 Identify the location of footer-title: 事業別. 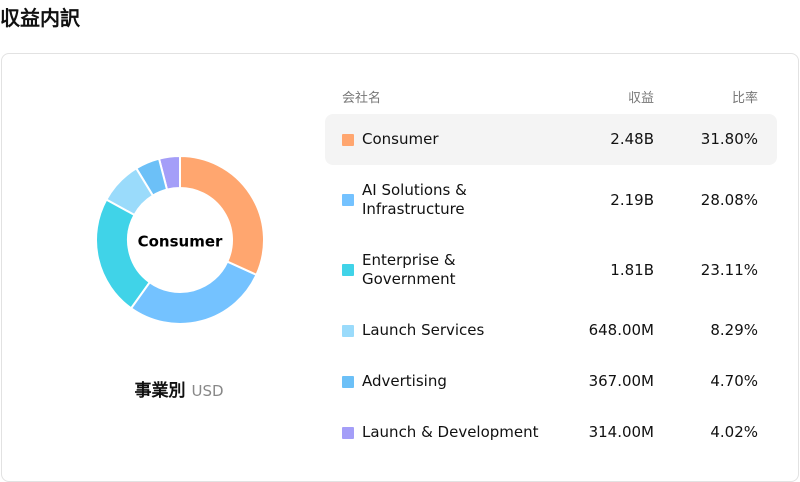
(160, 391).